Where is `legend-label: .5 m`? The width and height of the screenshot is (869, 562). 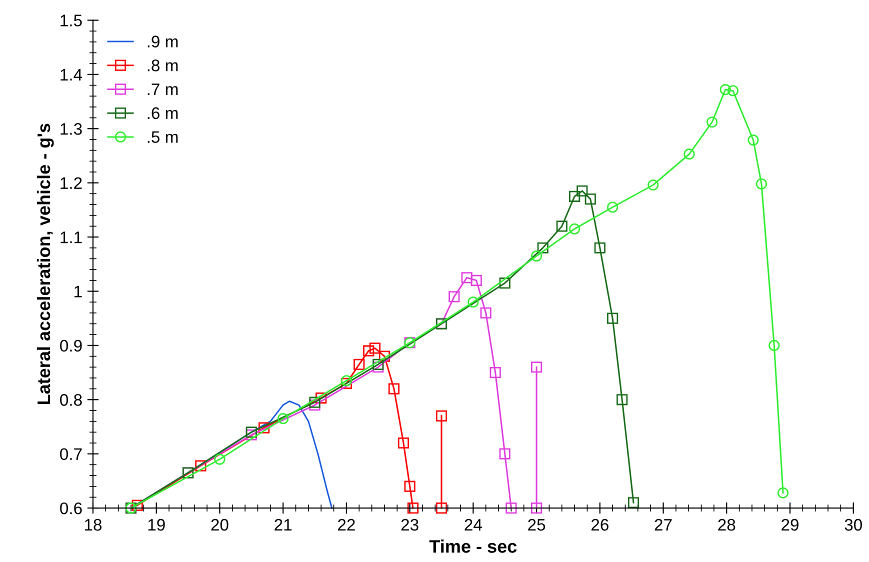 legend-label: .5 m is located at coordinates (163, 137).